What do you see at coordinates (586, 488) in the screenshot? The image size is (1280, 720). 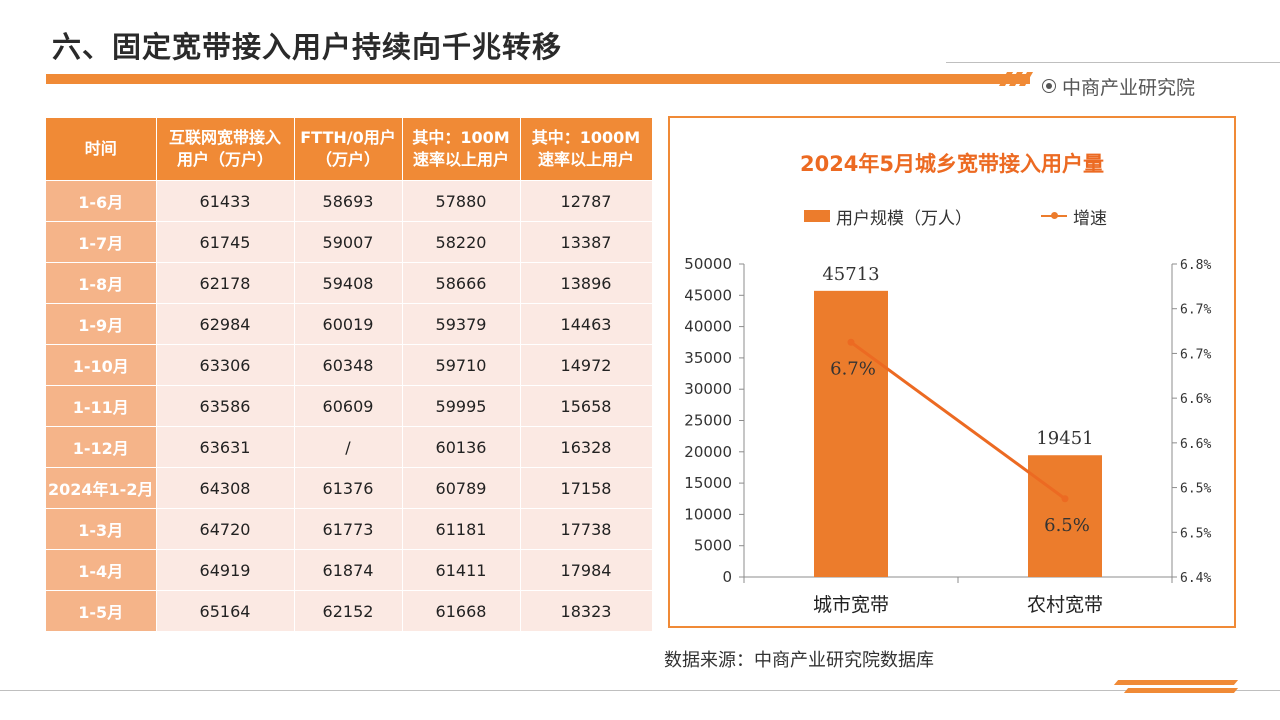 I see `table-cell: 17158` at bounding box center [586, 488].